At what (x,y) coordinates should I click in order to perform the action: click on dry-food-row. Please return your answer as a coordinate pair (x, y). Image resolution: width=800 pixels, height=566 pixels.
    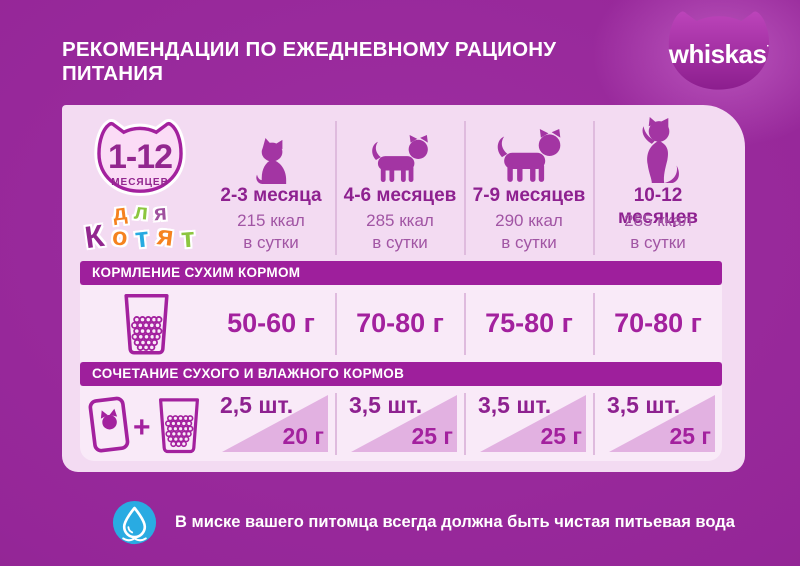
    Looking at the image, I should click on (401, 323).